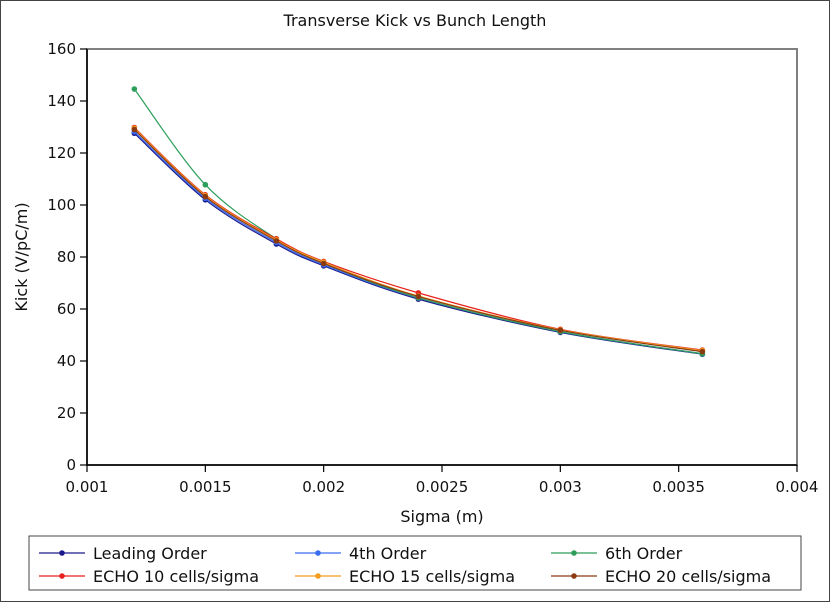 The width and height of the screenshot is (830, 605). I want to click on y-tick-label: 0, so click(71, 465).